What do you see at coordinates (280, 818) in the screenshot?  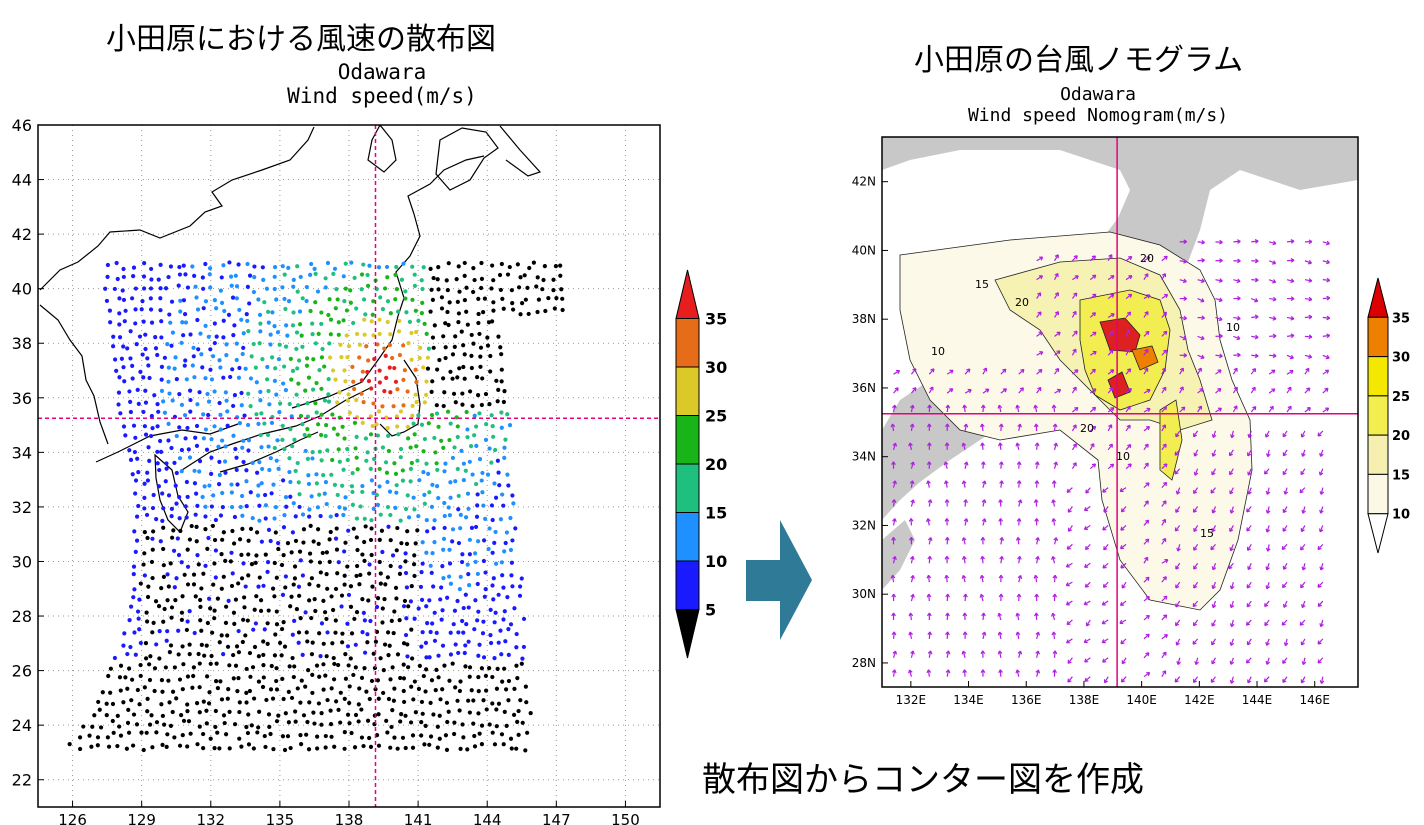 I see `x-tick-label: 135` at bounding box center [280, 818].